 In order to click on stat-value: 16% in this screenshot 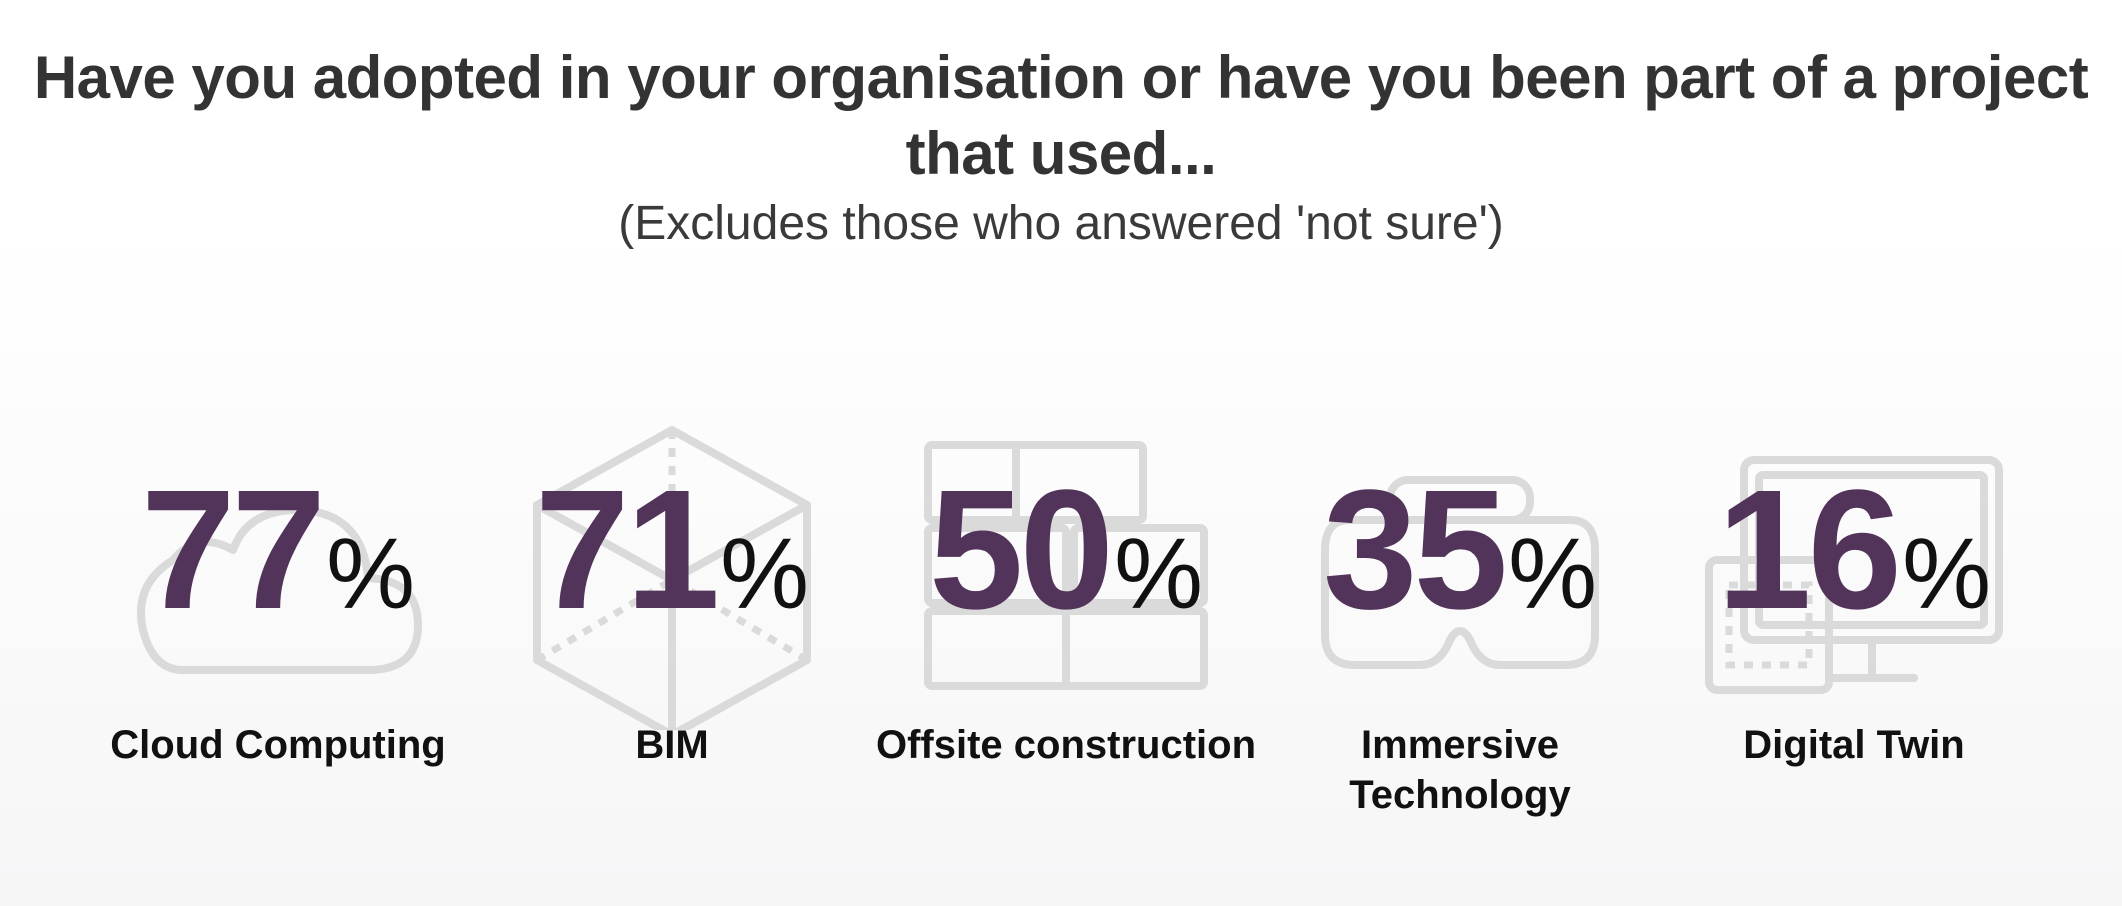, I will do `click(1854, 550)`.